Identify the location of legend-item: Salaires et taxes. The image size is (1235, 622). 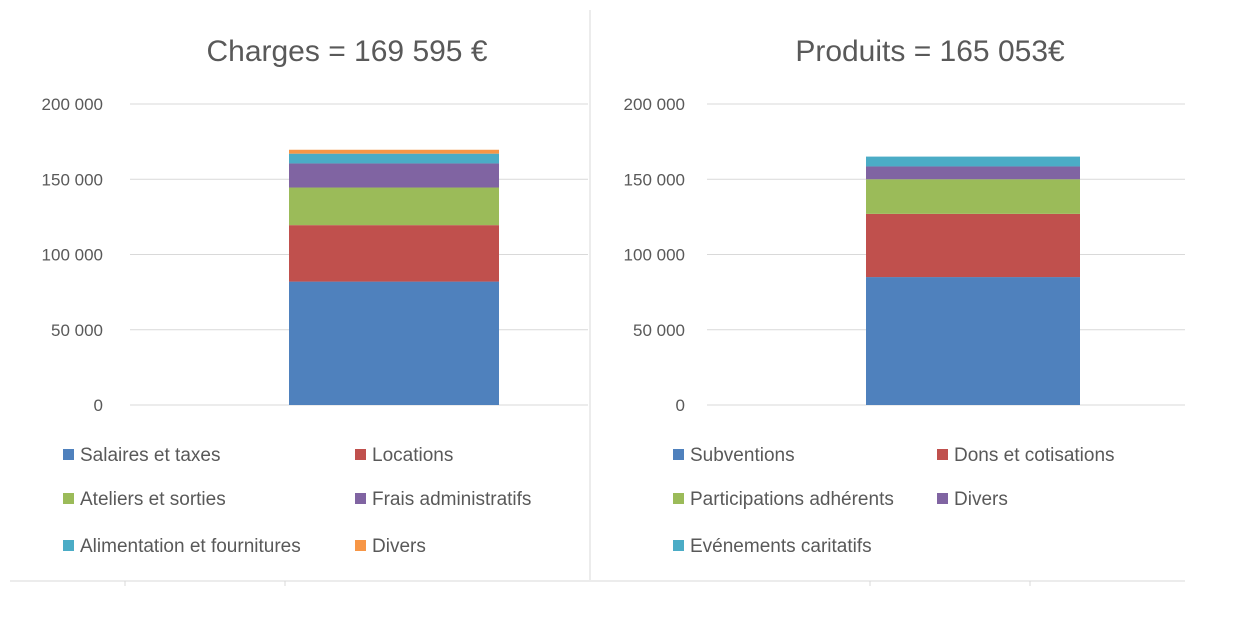
(141, 455).